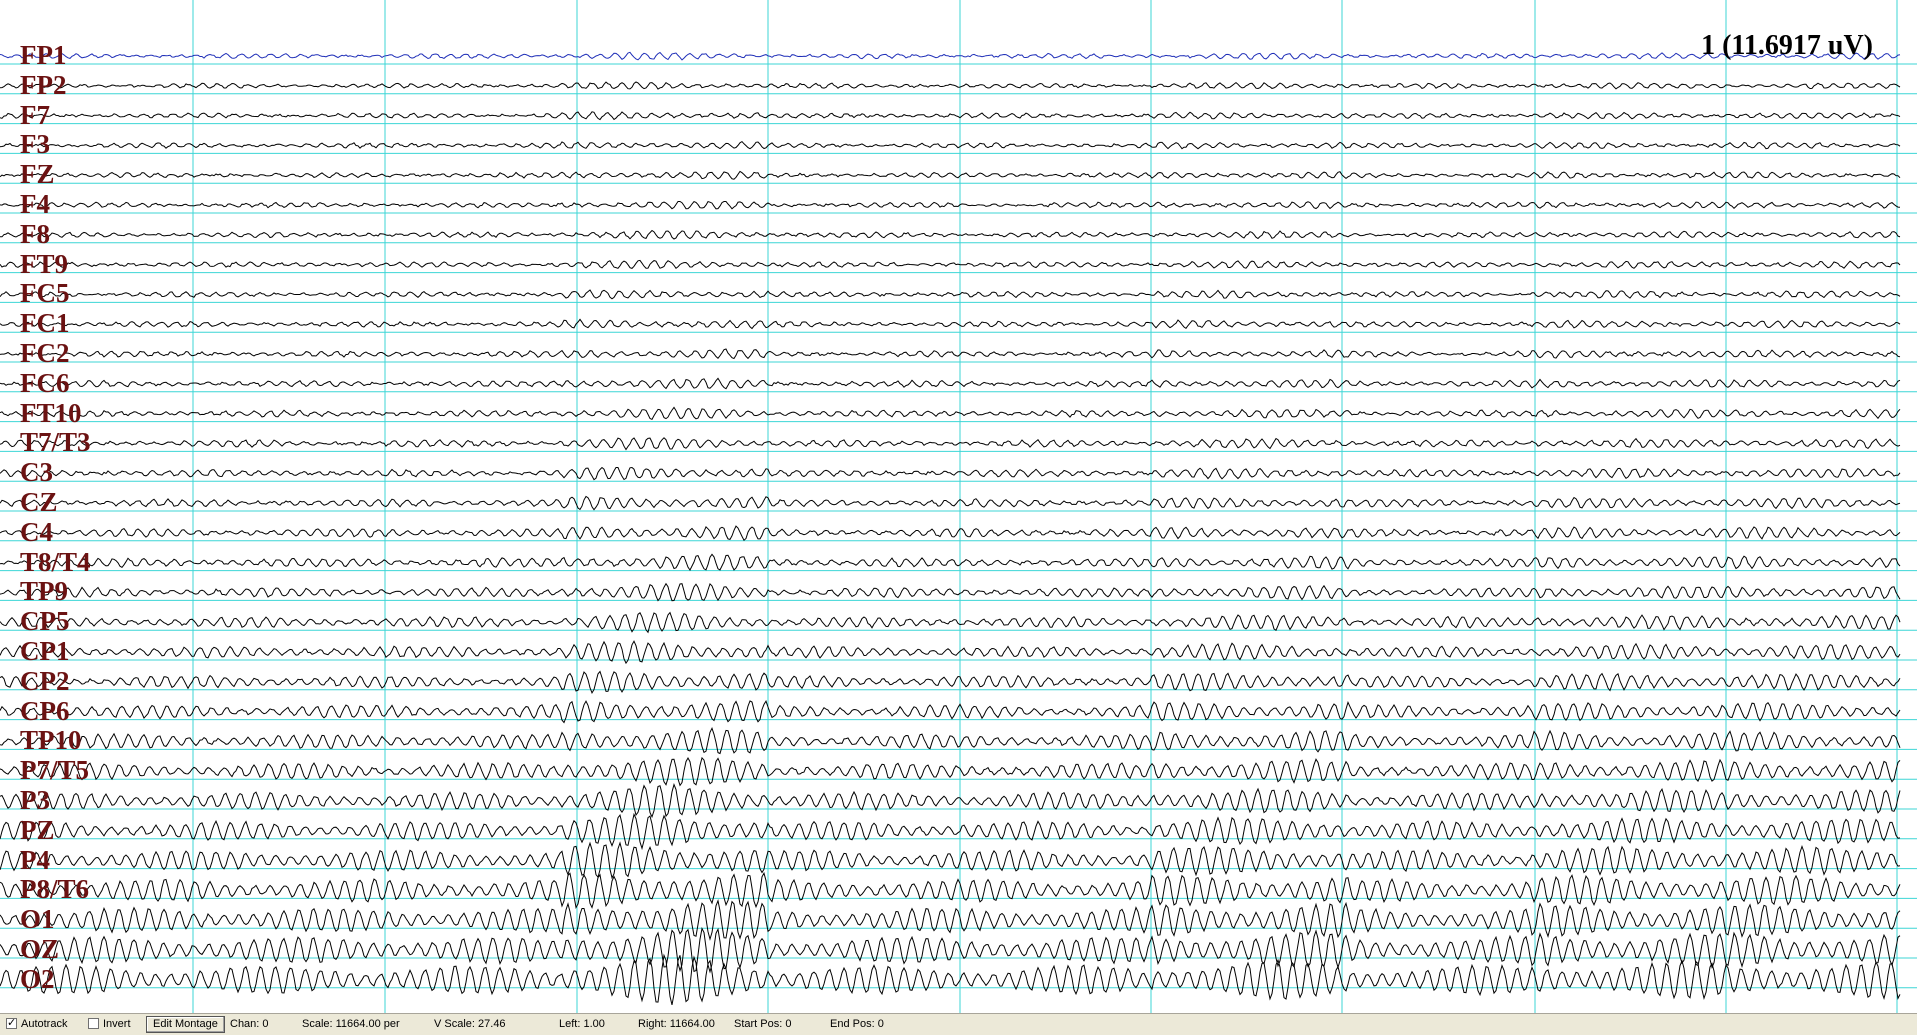 The image size is (1917, 1035). What do you see at coordinates (35, 859) in the screenshot?
I see `channel-label: P4` at bounding box center [35, 859].